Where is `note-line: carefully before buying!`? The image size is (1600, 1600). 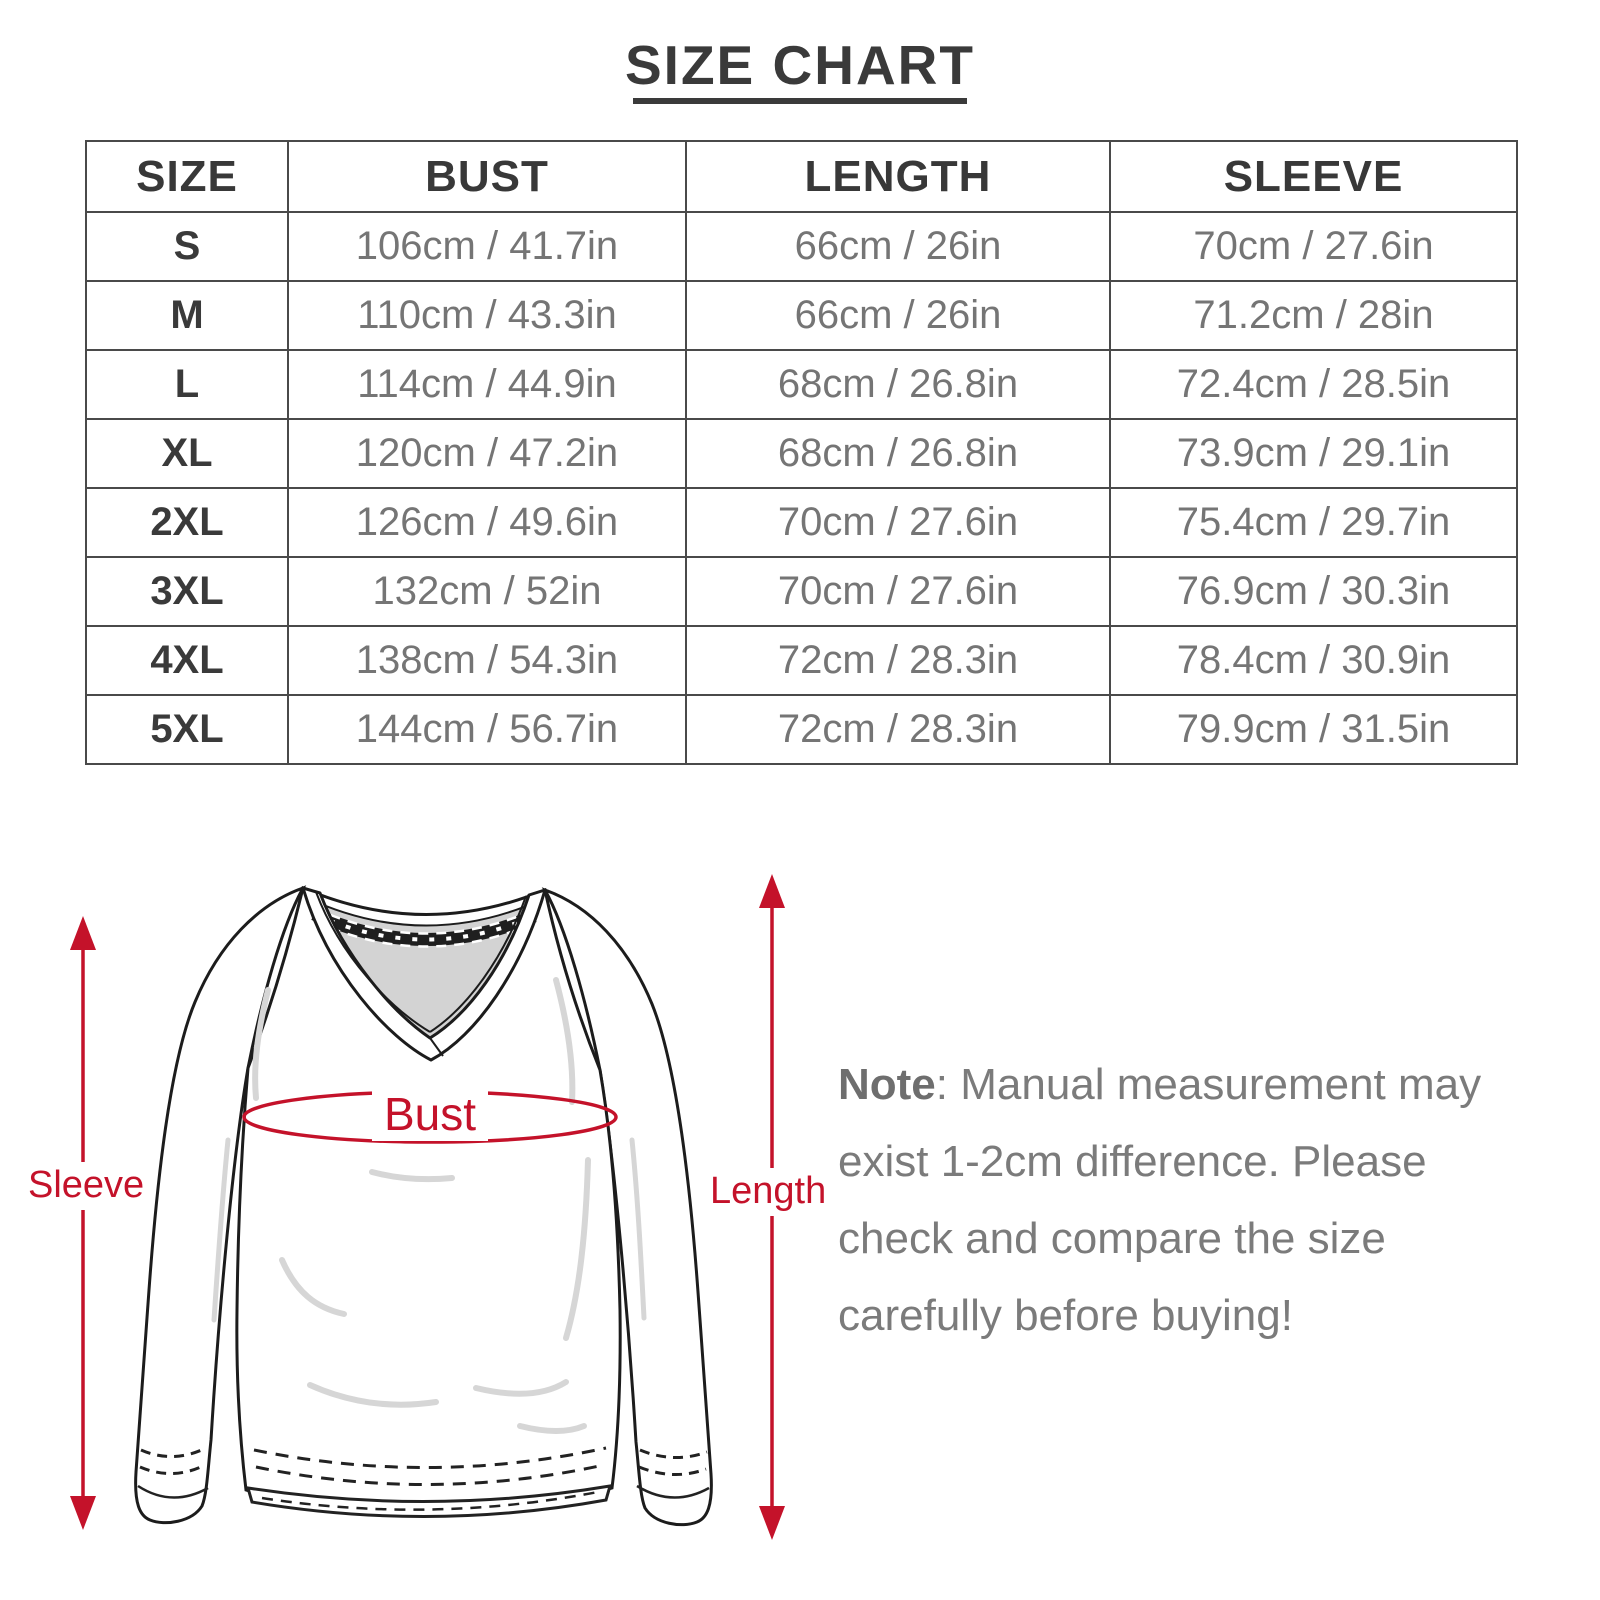
note-line: carefully before buying! is located at coordinates (1065, 1315).